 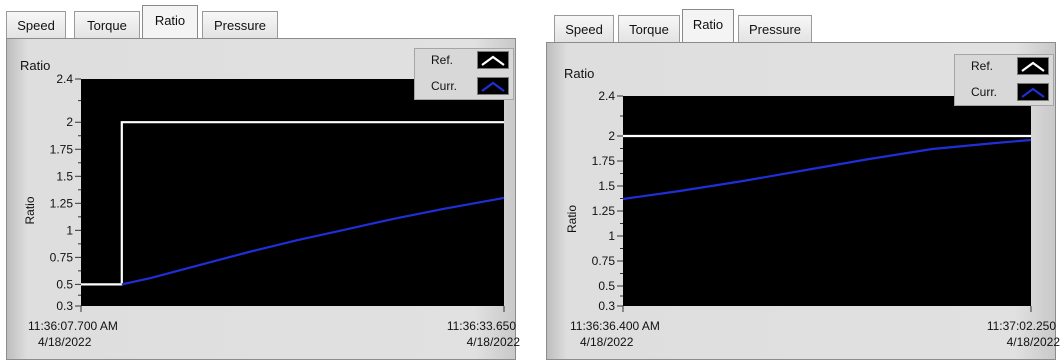 I want to click on x-end-time: 11:37:02.250, so click(x=1021, y=326).